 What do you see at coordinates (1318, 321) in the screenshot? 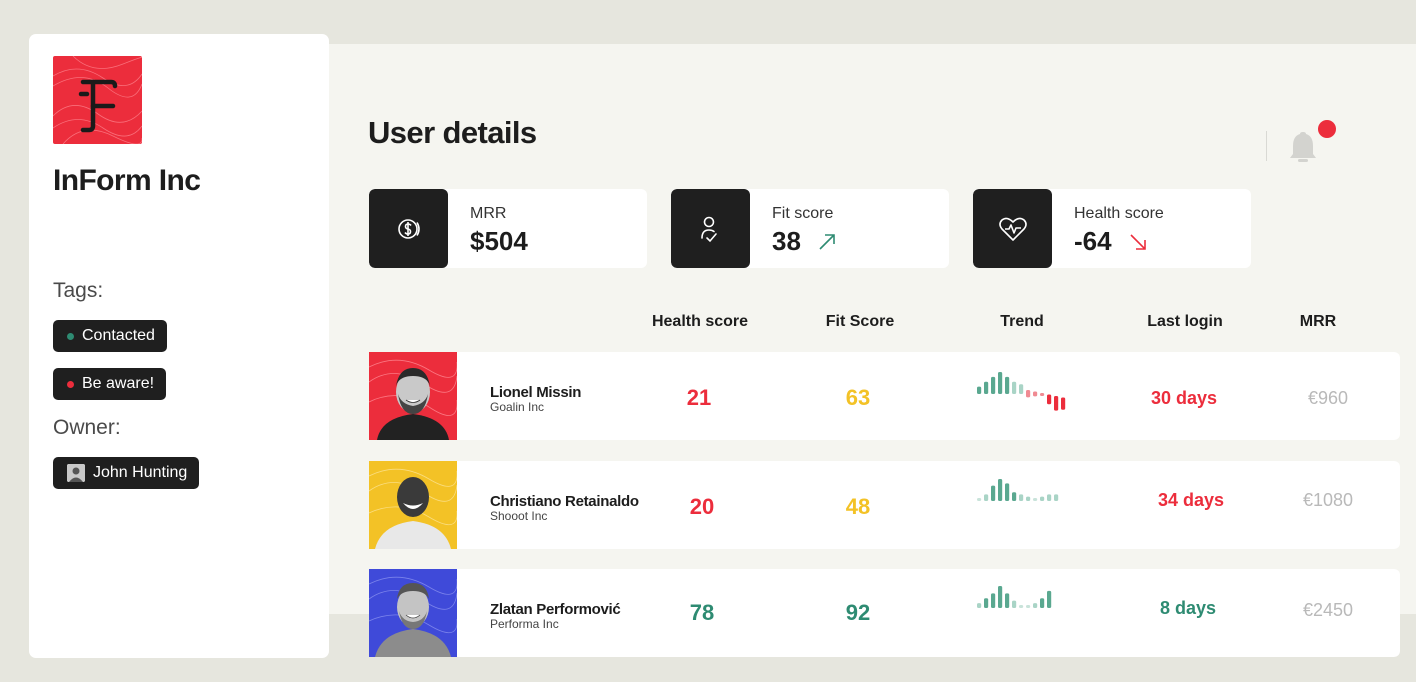
I see `column-header-mrr: MRR` at bounding box center [1318, 321].